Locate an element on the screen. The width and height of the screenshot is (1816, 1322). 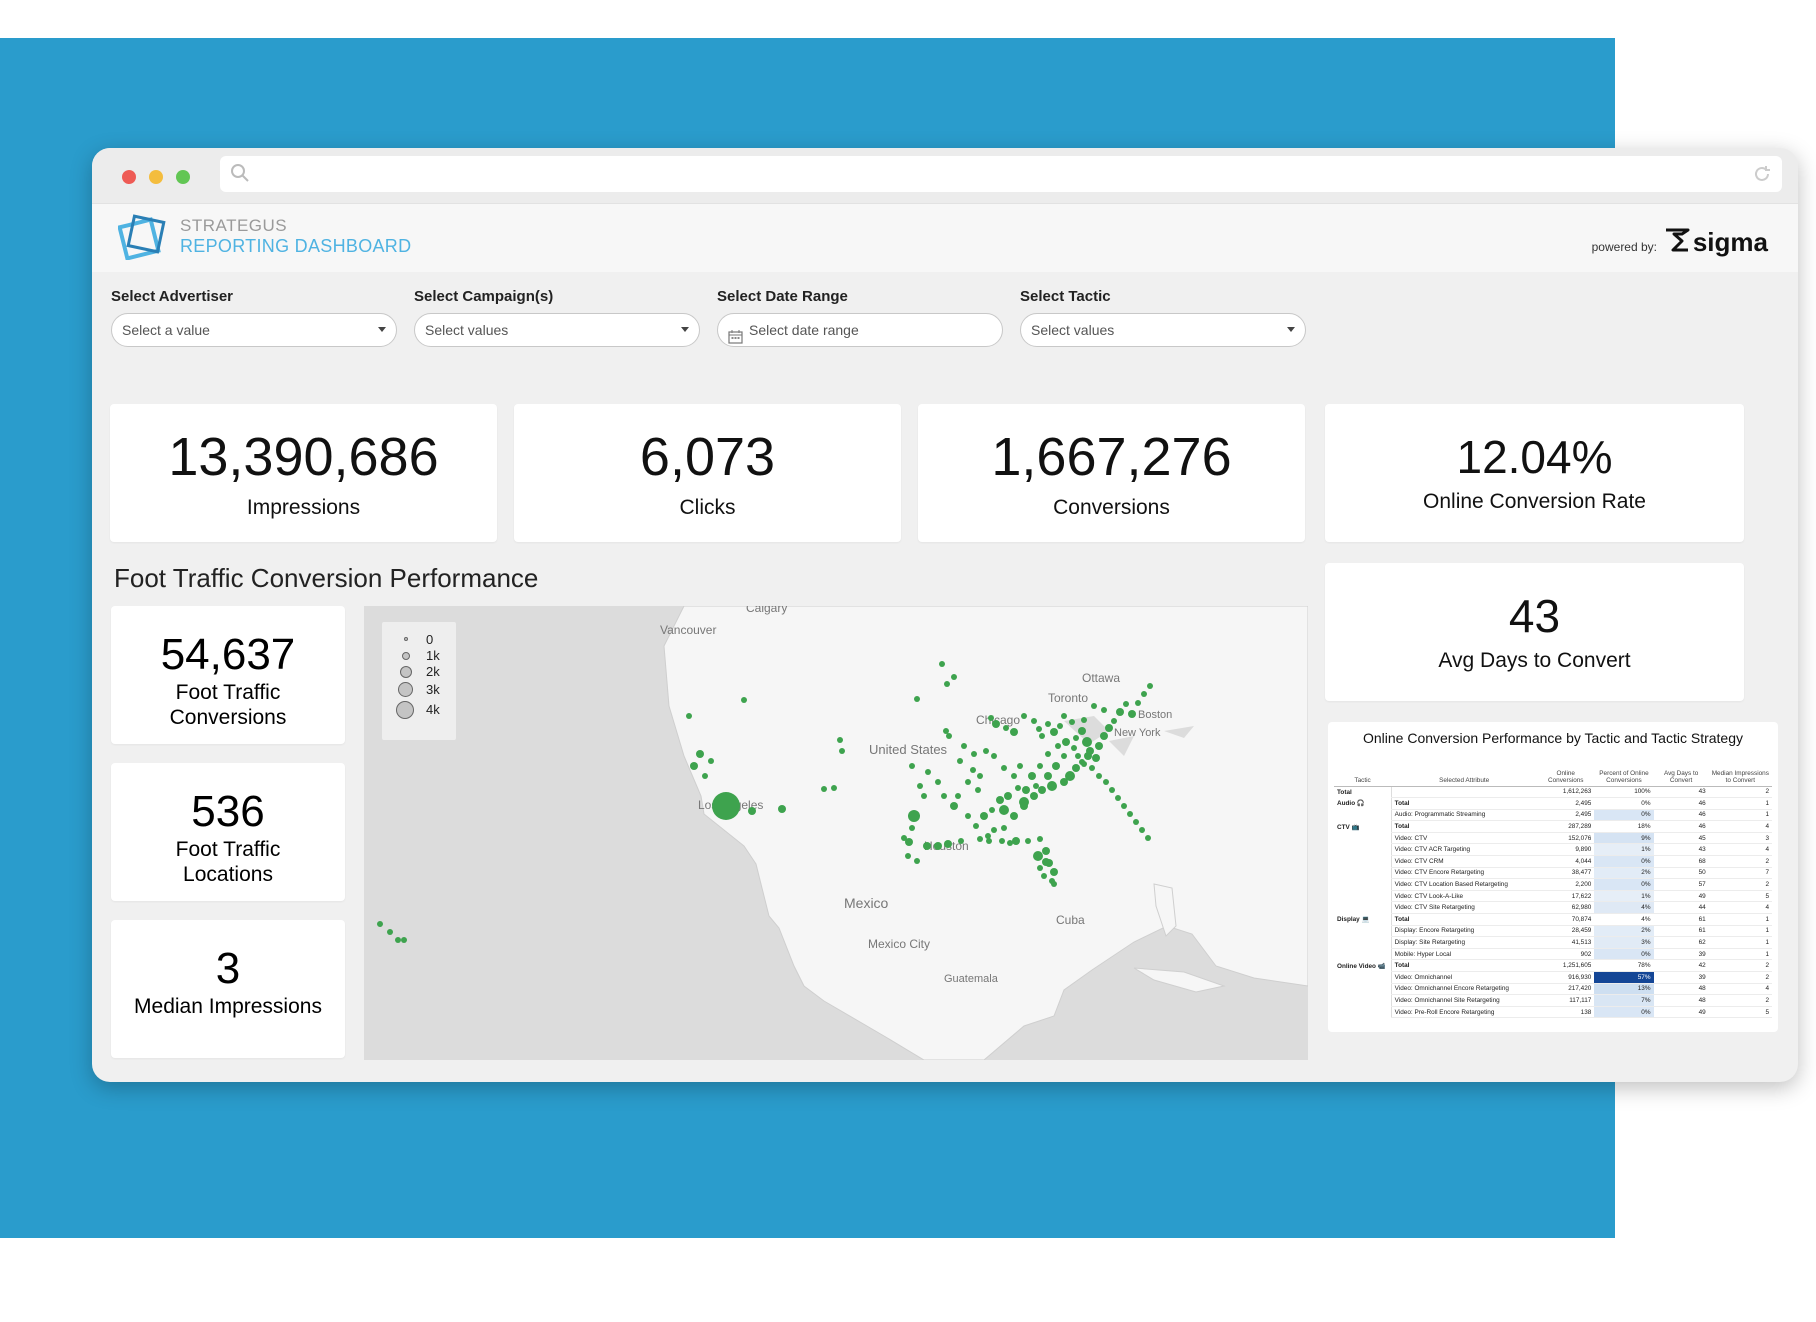
maximize-window-button is located at coordinates (183, 177).